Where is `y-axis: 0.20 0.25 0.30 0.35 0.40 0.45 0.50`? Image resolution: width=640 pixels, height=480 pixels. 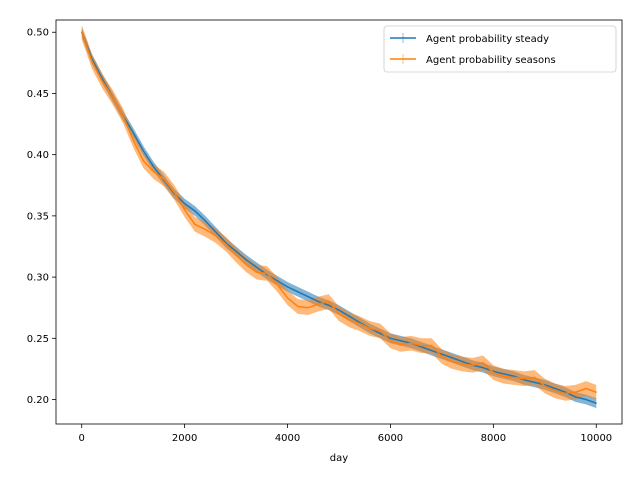 y-axis: 0.20 0.25 0.30 0.35 0.40 0.45 0.50 is located at coordinates (41, 217).